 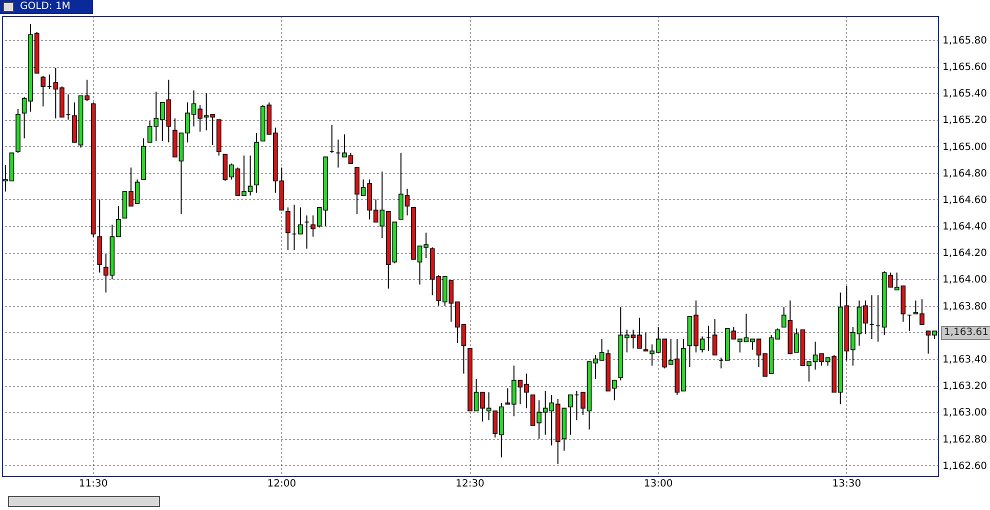 I want to click on y-tick-label: 1,164.60, so click(x=965, y=200).